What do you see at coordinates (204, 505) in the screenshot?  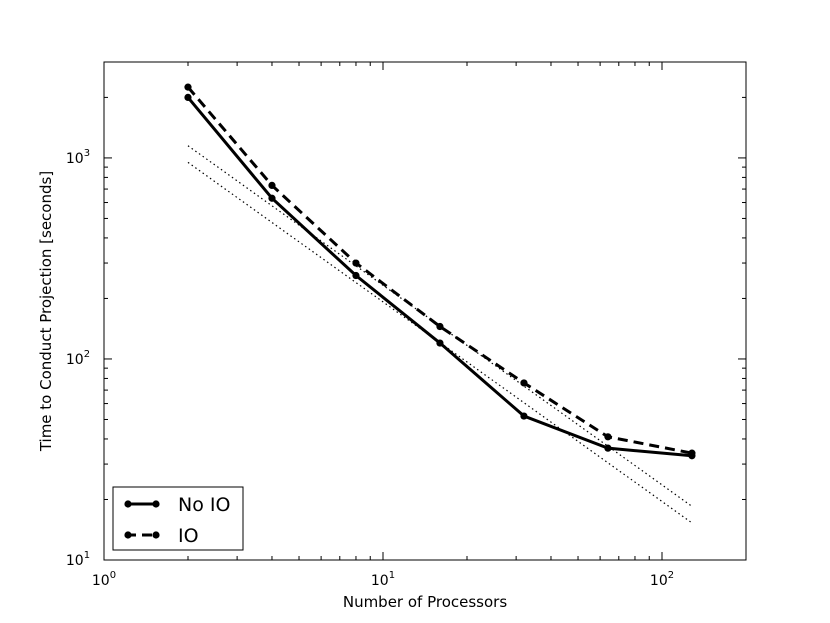 I see `legend-label-no-io: No IO` at bounding box center [204, 505].